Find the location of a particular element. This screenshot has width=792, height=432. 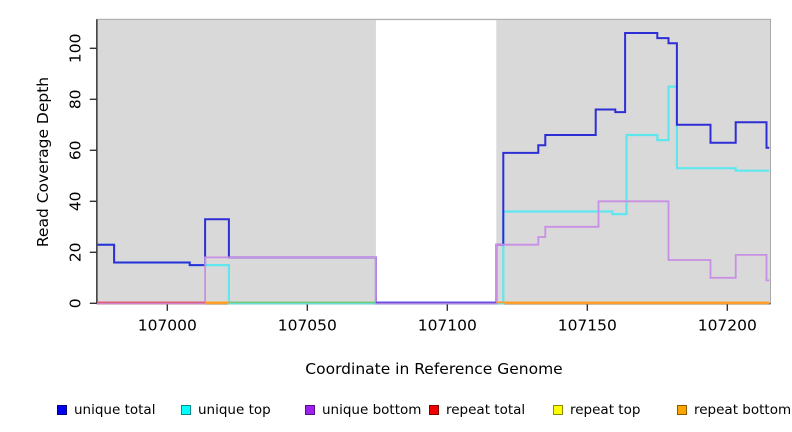

x-tick-label: 107150 is located at coordinates (587, 325).